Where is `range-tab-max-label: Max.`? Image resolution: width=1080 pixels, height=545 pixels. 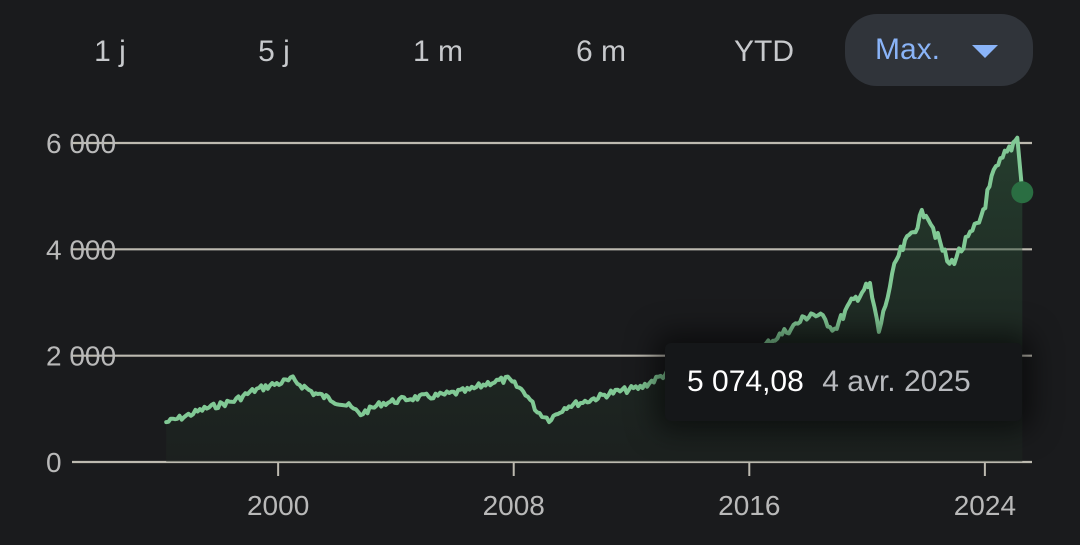 range-tab-max-label: Max. is located at coordinates (908, 49).